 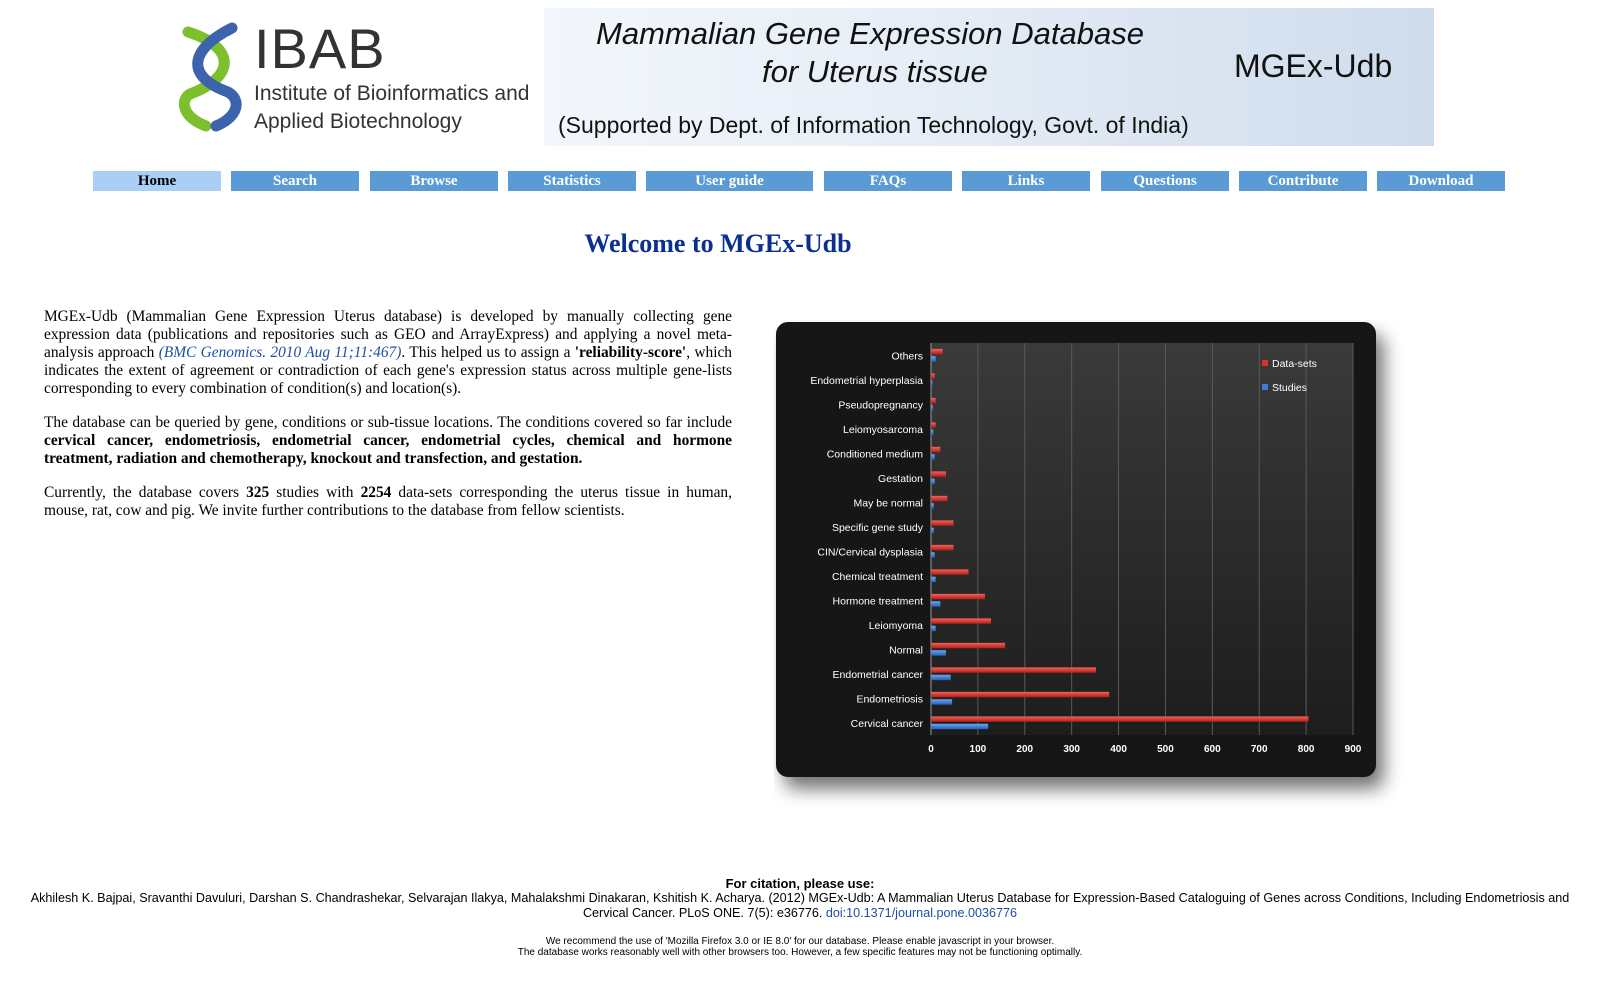 I want to click on x-tick-label: 600, so click(x=1212, y=749).